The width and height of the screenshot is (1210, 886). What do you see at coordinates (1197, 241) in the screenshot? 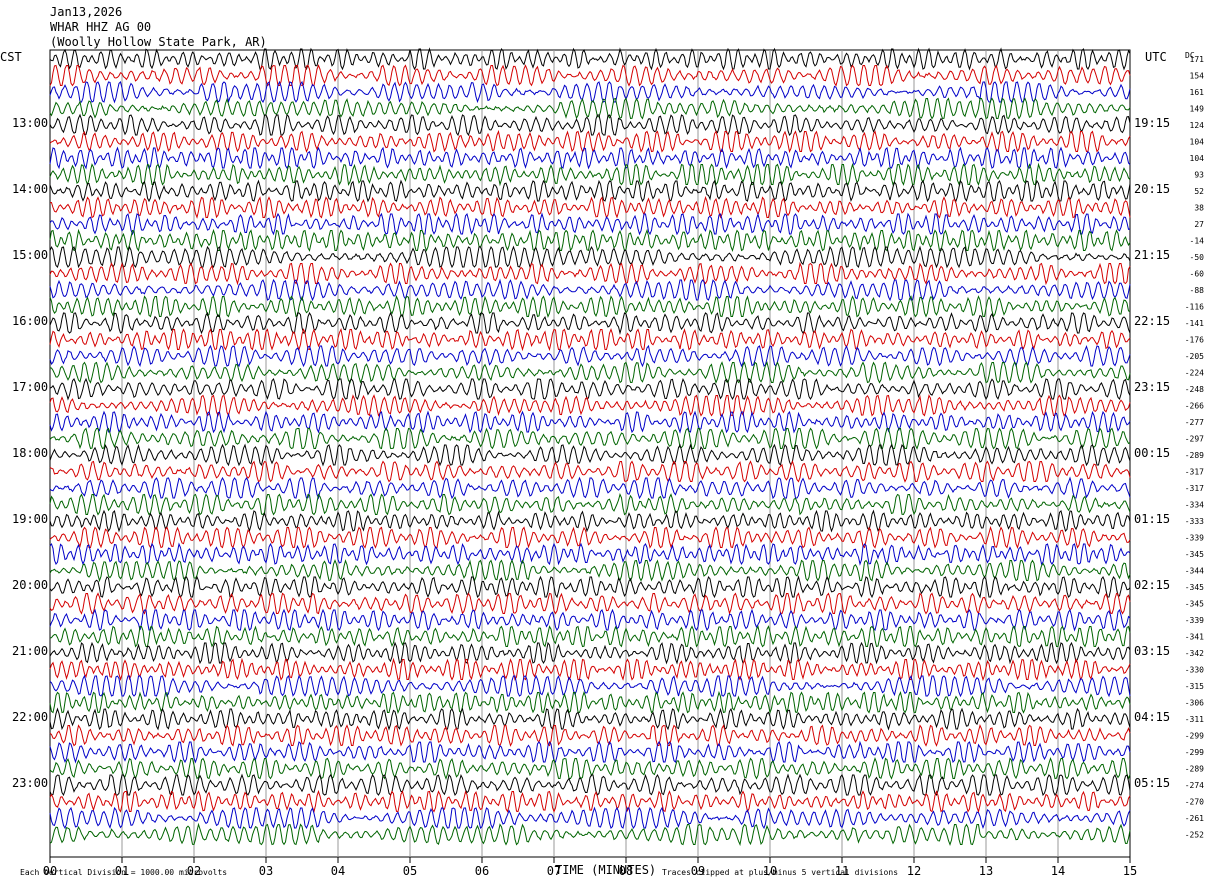
I see `dc-offset-label: -14` at bounding box center [1197, 241].